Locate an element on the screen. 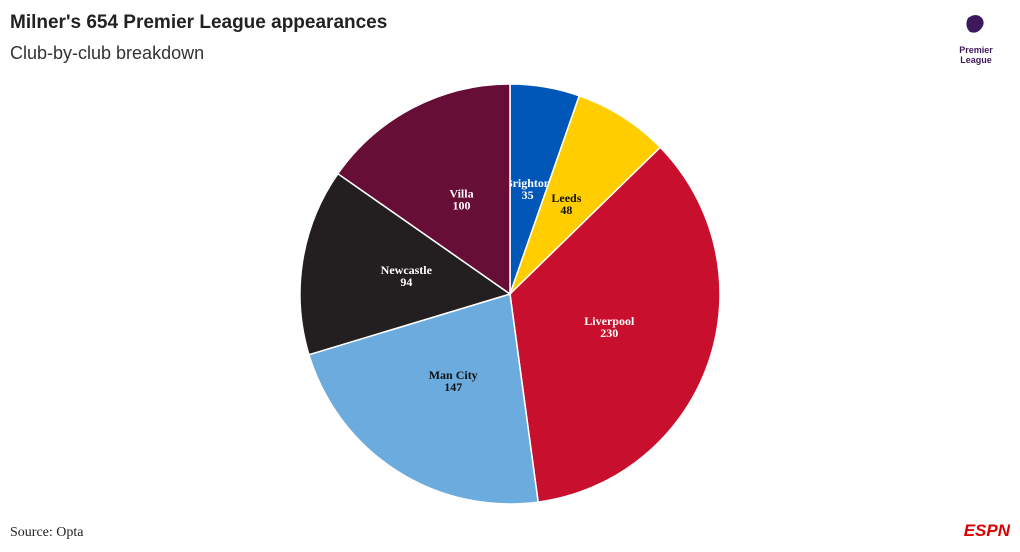  chart-title: Milner's 654 Premier League appearances is located at coordinates (198, 22).